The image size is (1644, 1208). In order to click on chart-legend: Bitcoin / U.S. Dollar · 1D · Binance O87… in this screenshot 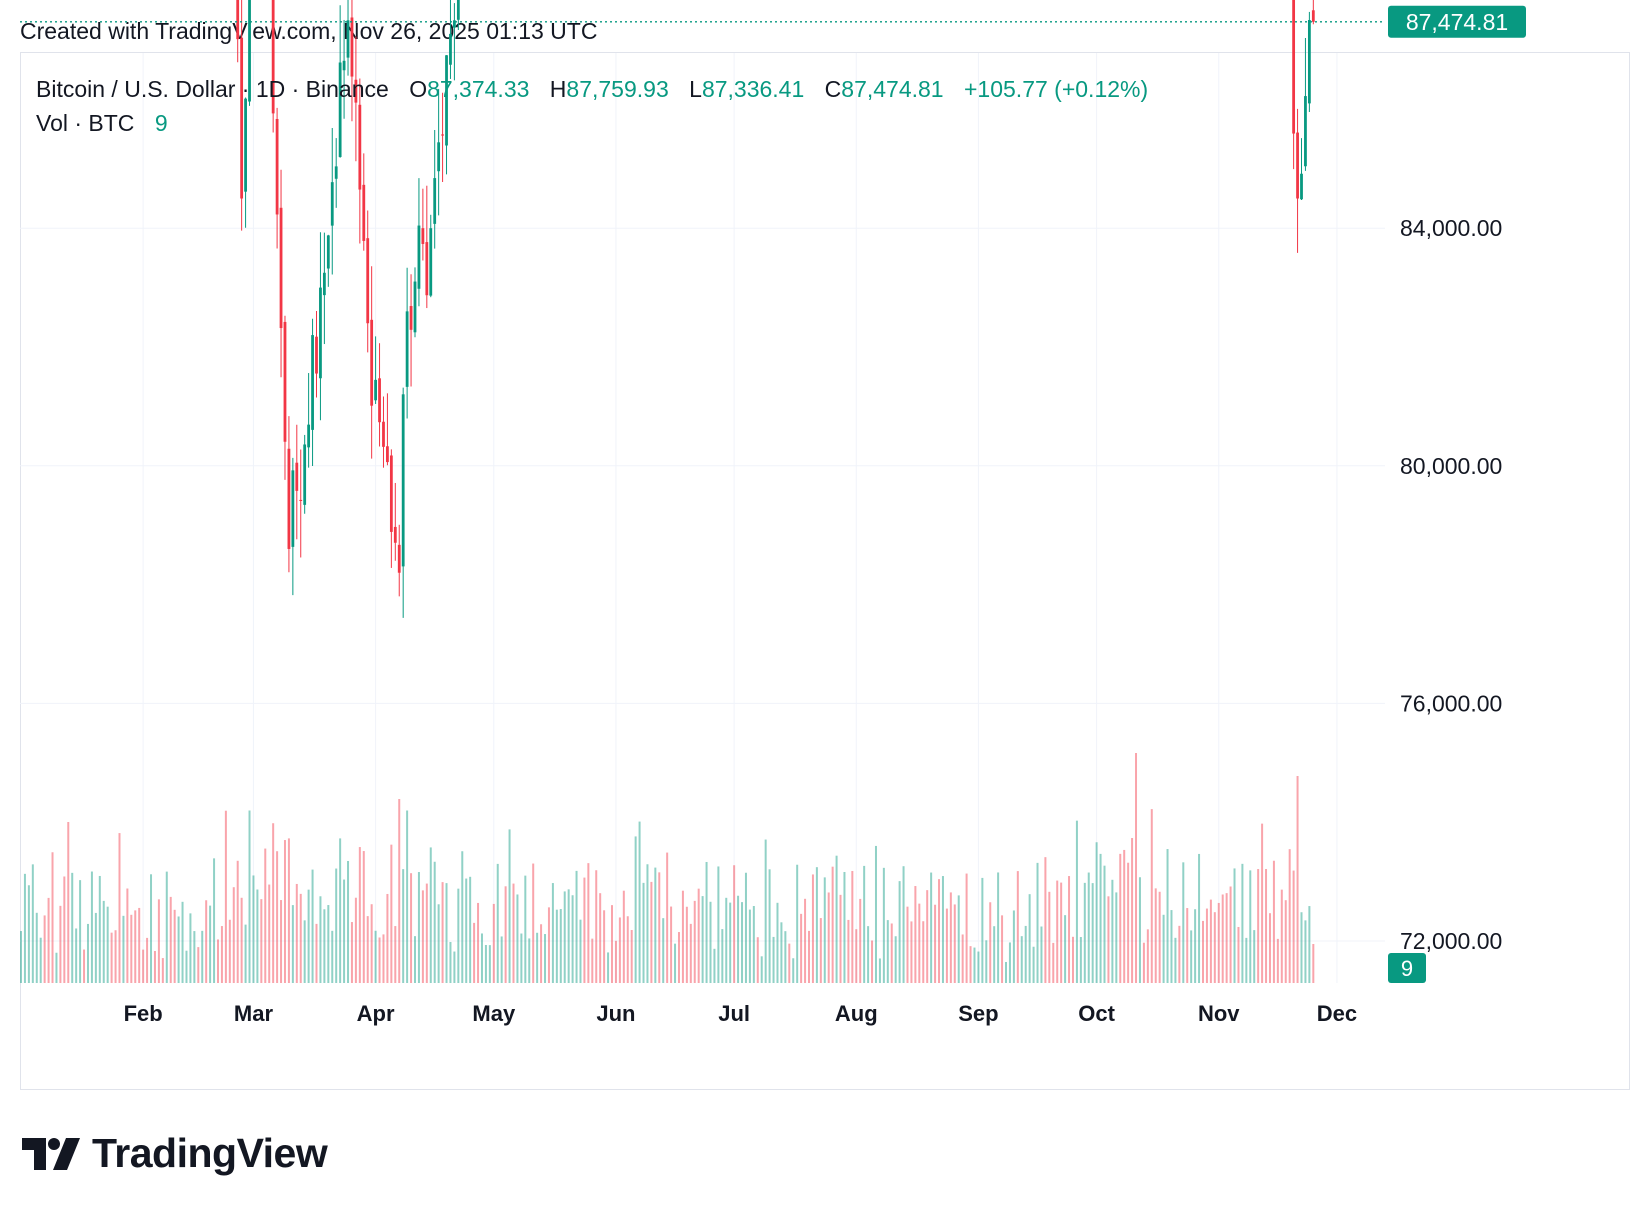, I will do `click(592, 106)`.